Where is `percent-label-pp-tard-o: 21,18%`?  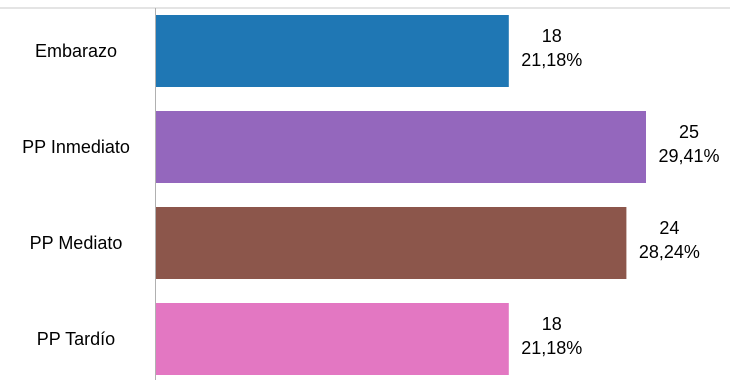 percent-label-pp-tard-o: 21,18% is located at coordinates (551, 348).